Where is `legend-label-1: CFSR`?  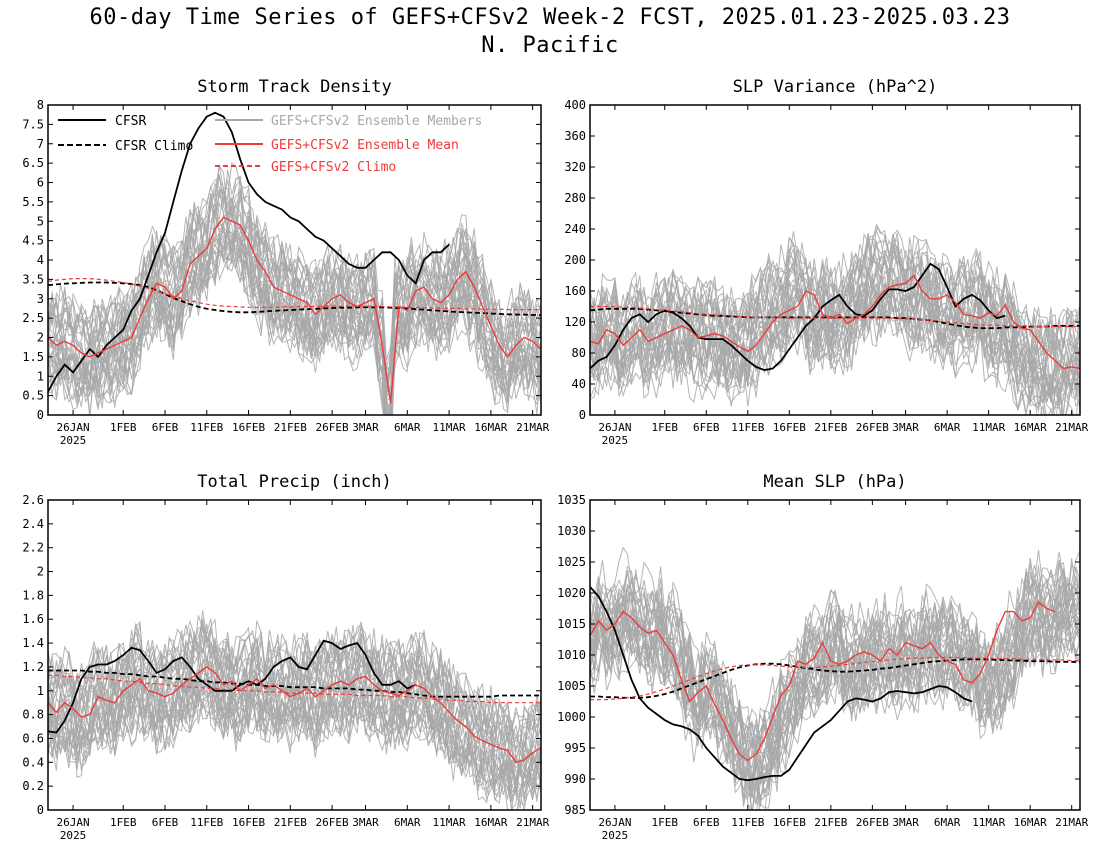
legend-label-1: CFSR is located at coordinates (130, 121).